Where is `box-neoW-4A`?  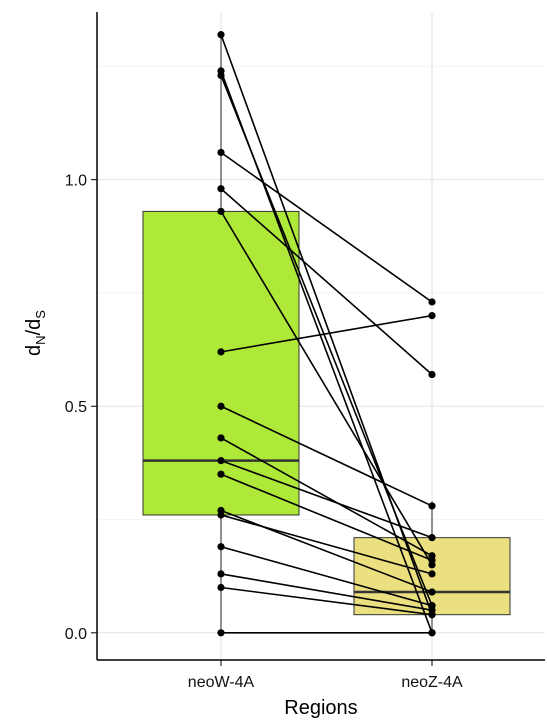 box-neoW-4A is located at coordinates (221, 363).